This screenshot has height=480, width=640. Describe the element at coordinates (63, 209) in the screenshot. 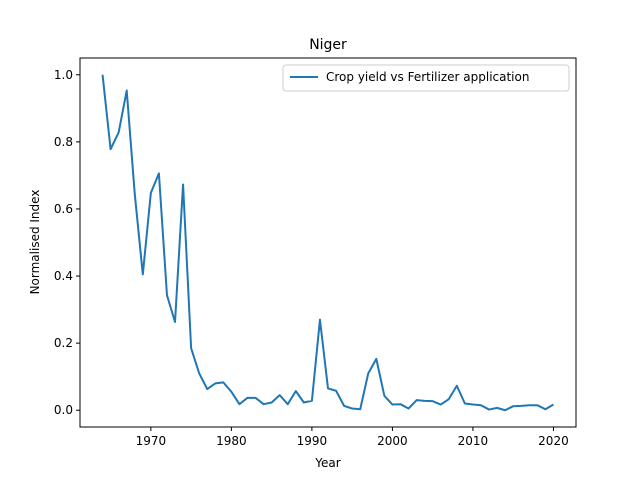

I see `y-tick-label: 0.6` at that location.